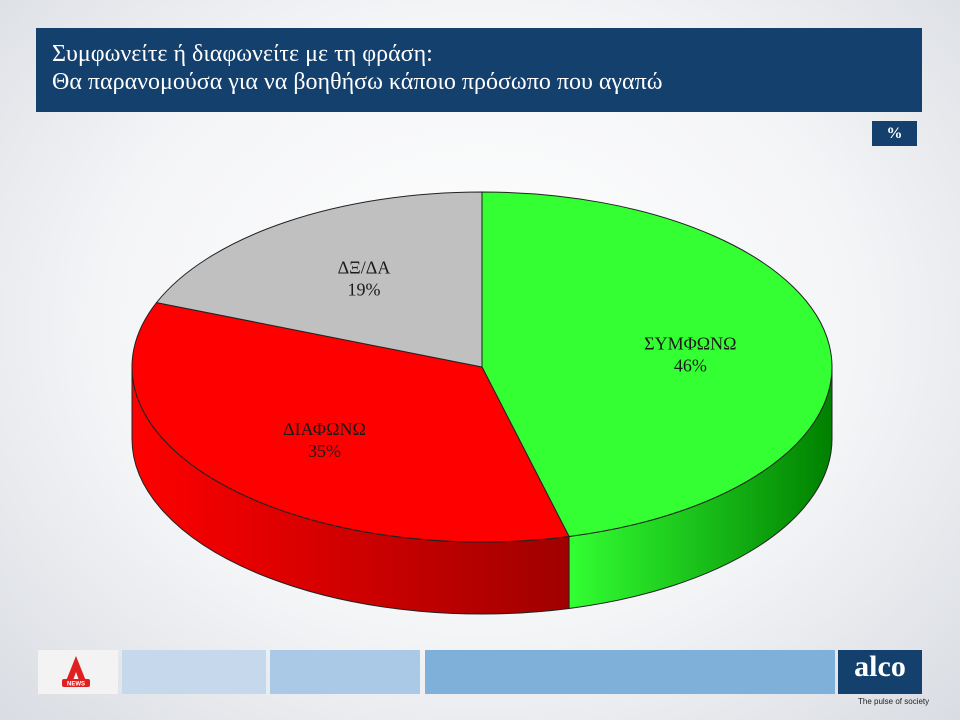 Image resolution: width=960 pixels, height=720 pixels. What do you see at coordinates (690, 343) in the screenshot?
I see `pie-label-συμφωνω: ΣΥΜΦΩΝΩ` at bounding box center [690, 343].